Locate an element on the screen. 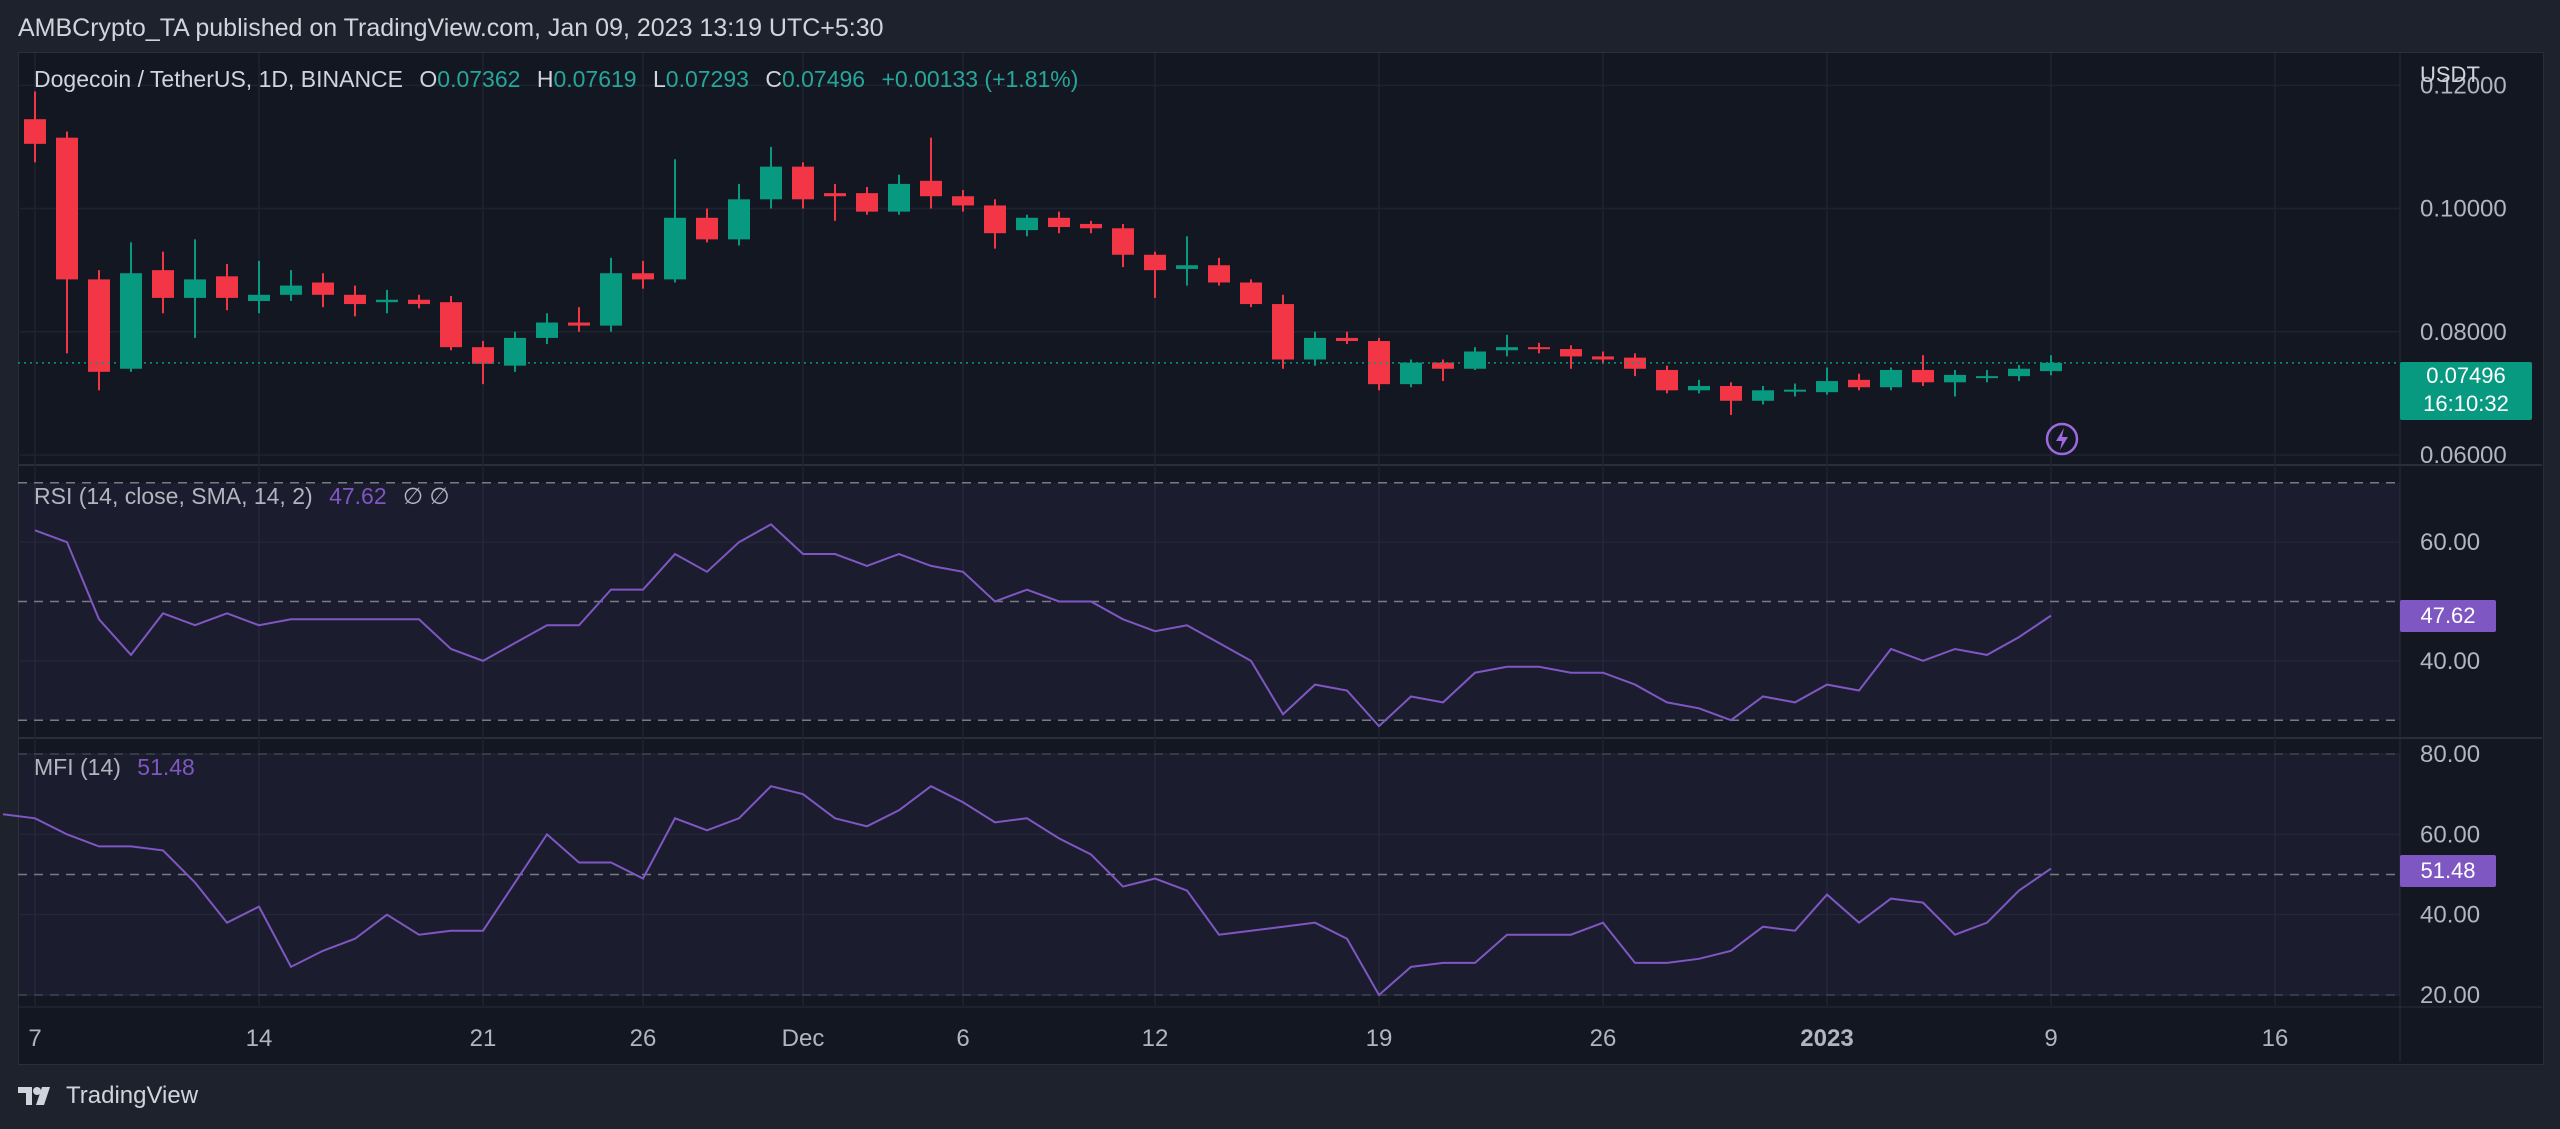 This screenshot has height=1129, width=2560. x-tick-label: 2023 is located at coordinates (1826, 1038).